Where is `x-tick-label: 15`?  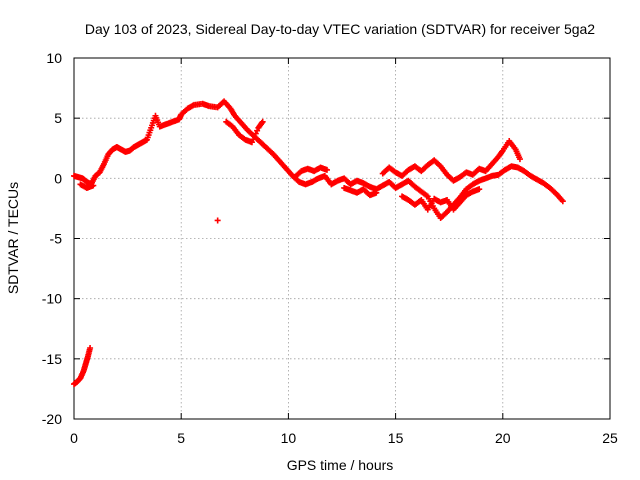
x-tick-label: 15 is located at coordinates (396, 438).